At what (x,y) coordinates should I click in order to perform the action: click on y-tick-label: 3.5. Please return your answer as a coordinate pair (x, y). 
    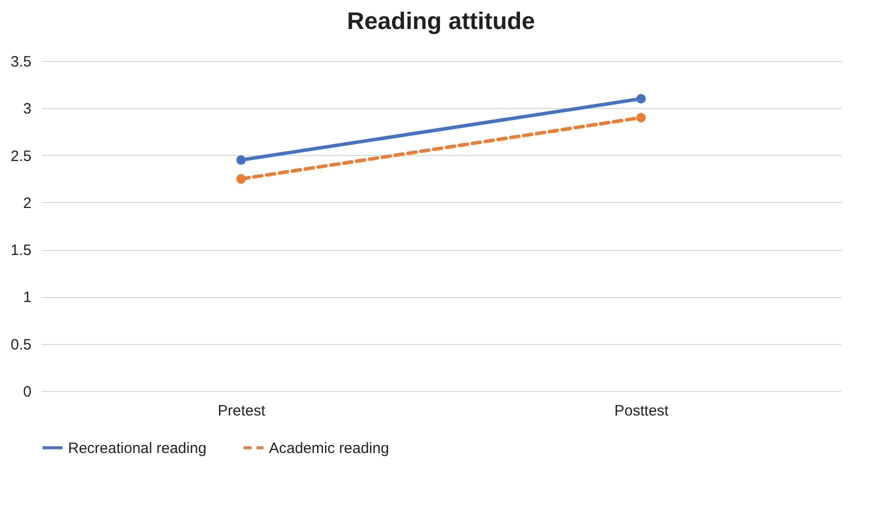
    Looking at the image, I should click on (21, 62).